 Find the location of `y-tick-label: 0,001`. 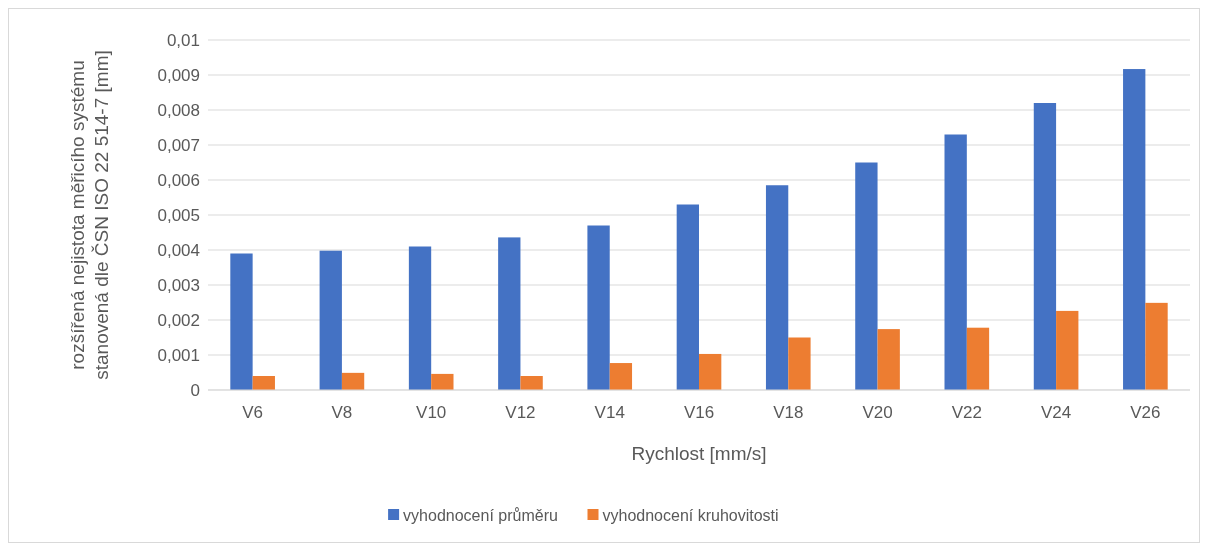

y-tick-label: 0,001 is located at coordinates (178, 355).